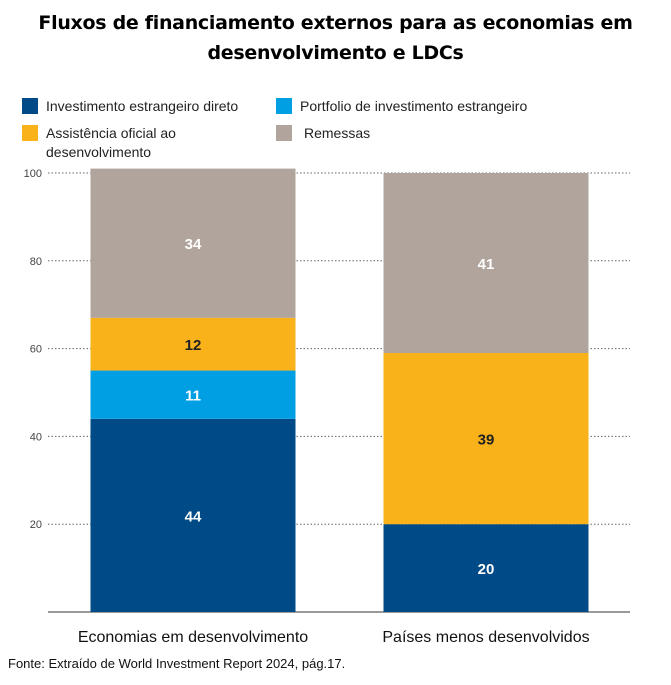  What do you see at coordinates (99, 152) in the screenshot?
I see `legend-label-oda-line-2: desenvolvimento` at bounding box center [99, 152].